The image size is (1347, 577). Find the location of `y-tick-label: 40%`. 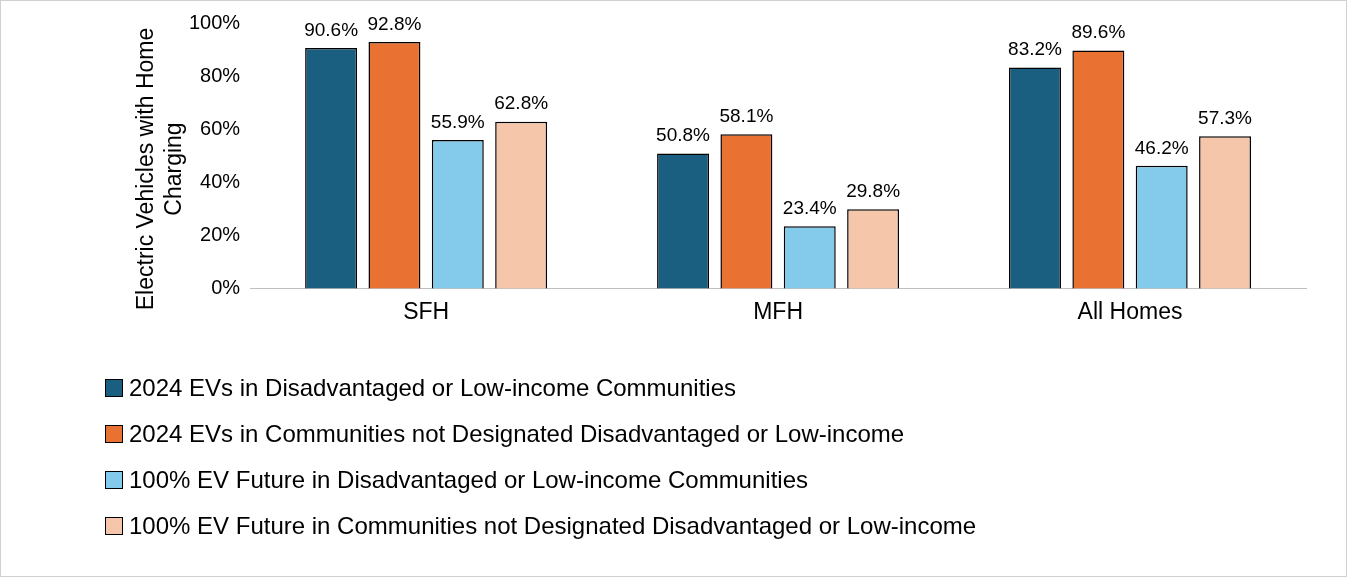

y-tick-label: 40% is located at coordinates (220, 180).